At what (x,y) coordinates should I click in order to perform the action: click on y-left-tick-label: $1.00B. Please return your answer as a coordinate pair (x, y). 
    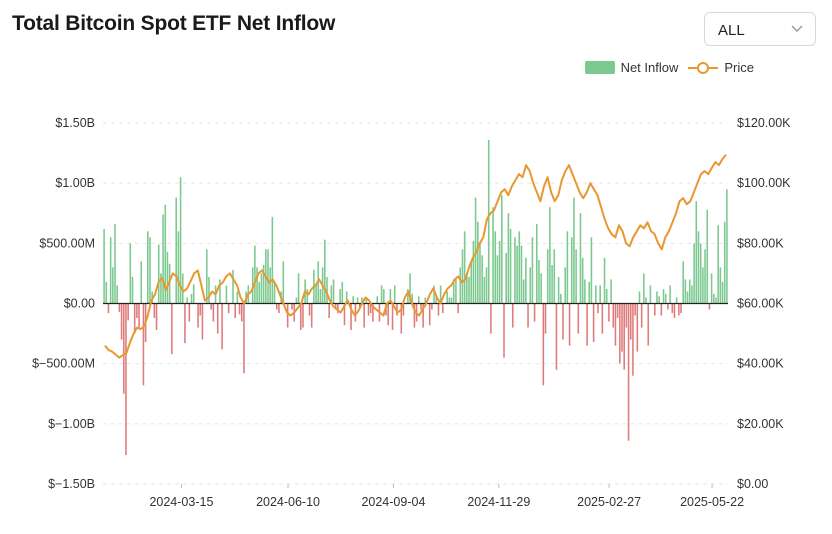
    Looking at the image, I should click on (75, 183).